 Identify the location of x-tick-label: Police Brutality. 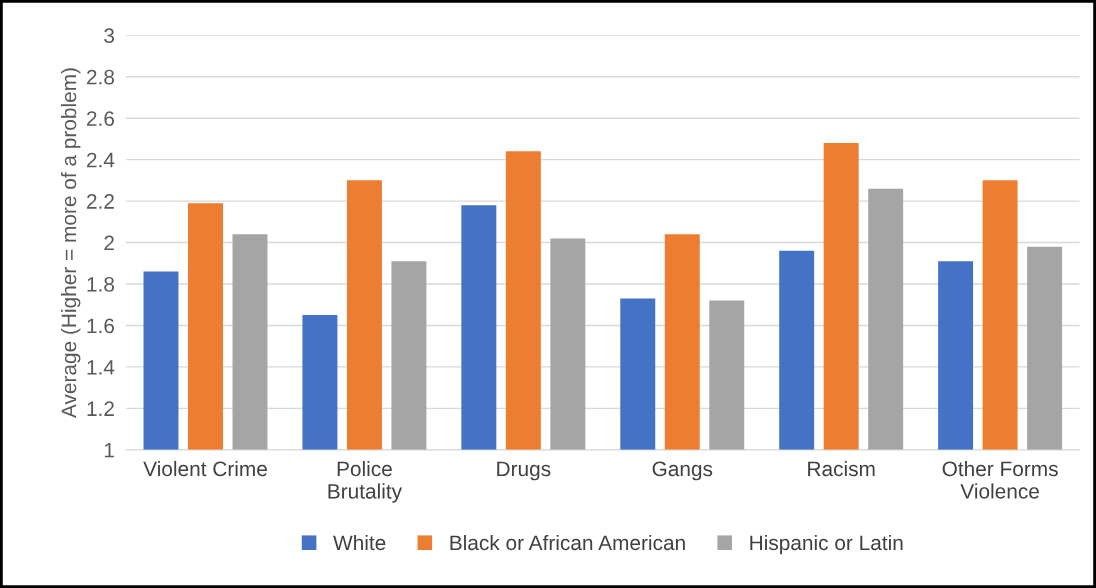
(365, 481).